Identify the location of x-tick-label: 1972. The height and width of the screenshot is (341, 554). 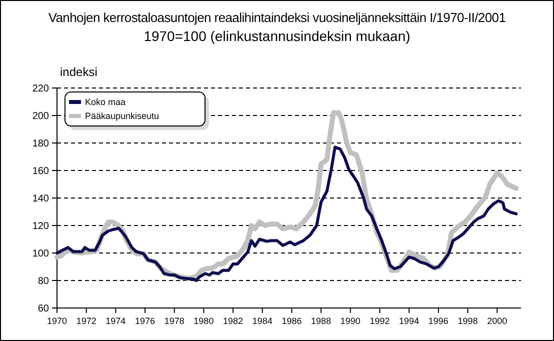
(86, 321).